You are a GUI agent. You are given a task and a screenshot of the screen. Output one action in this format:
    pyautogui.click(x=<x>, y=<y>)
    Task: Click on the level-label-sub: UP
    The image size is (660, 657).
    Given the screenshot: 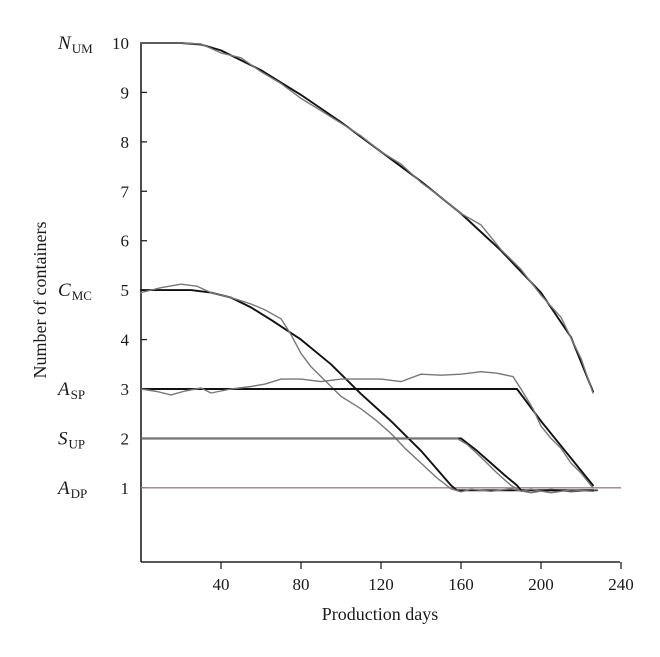 What is the action you would take?
    pyautogui.click(x=77, y=443)
    